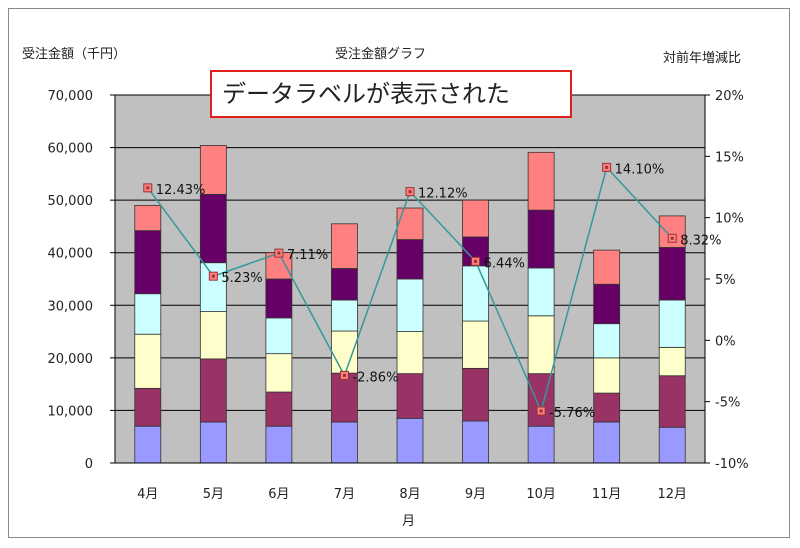 The height and width of the screenshot is (548, 800). Describe the element at coordinates (700, 240) in the screenshot. I see `line-data-label: 8.32%` at that location.